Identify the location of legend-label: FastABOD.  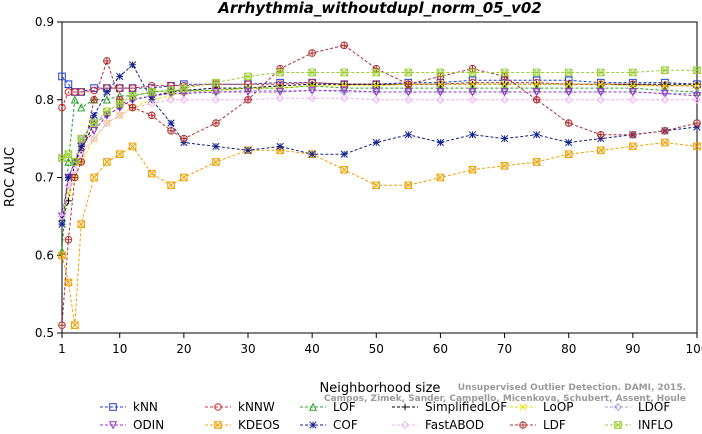
(454, 425).